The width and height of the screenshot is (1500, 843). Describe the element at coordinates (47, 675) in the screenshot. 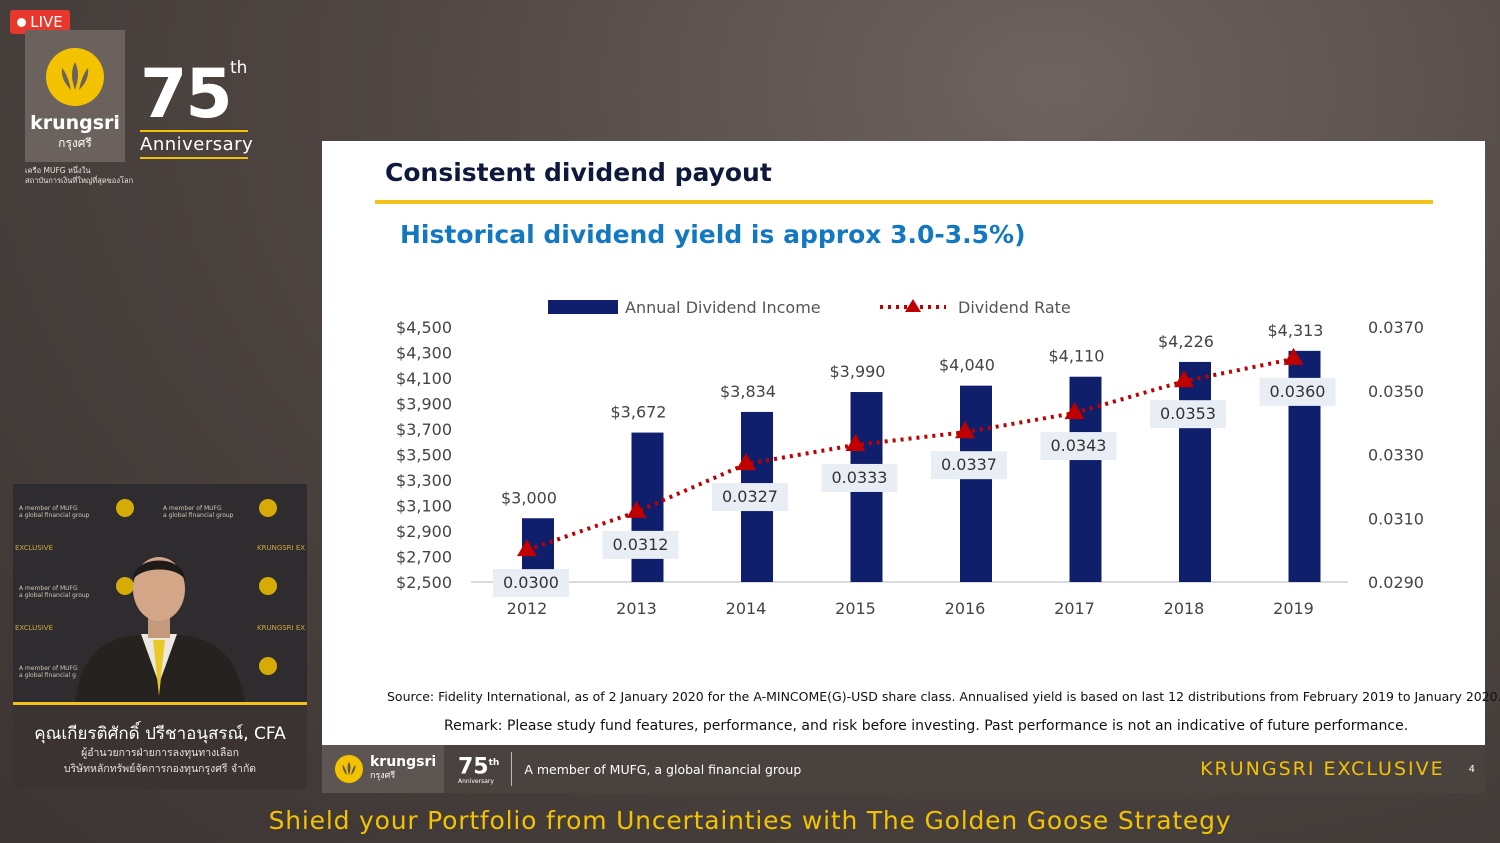

I see `svg-text: a global financial g` at that location.